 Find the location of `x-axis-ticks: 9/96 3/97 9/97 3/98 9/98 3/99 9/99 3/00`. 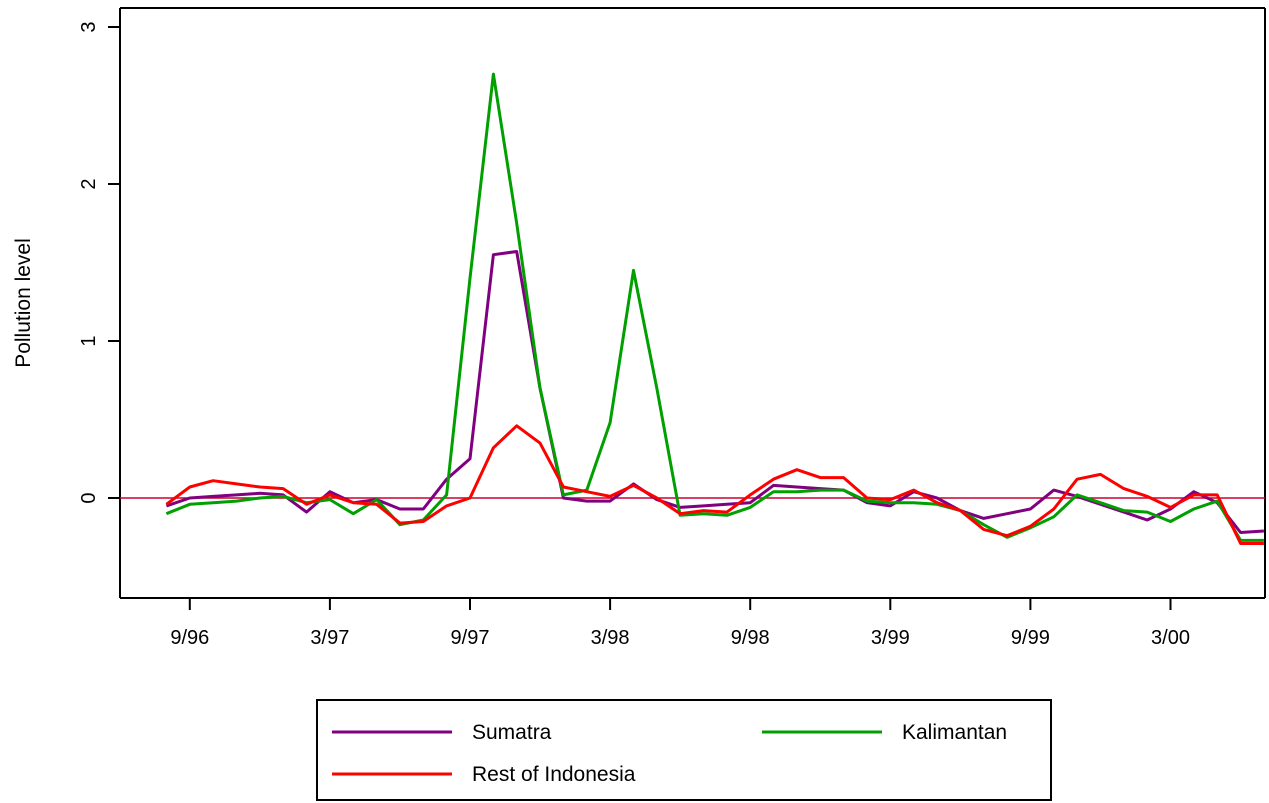

x-axis-ticks: 9/96 3/97 9/97 3/98 9/98 3/99 9/99 3/00 is located at coordinates (680, 623).